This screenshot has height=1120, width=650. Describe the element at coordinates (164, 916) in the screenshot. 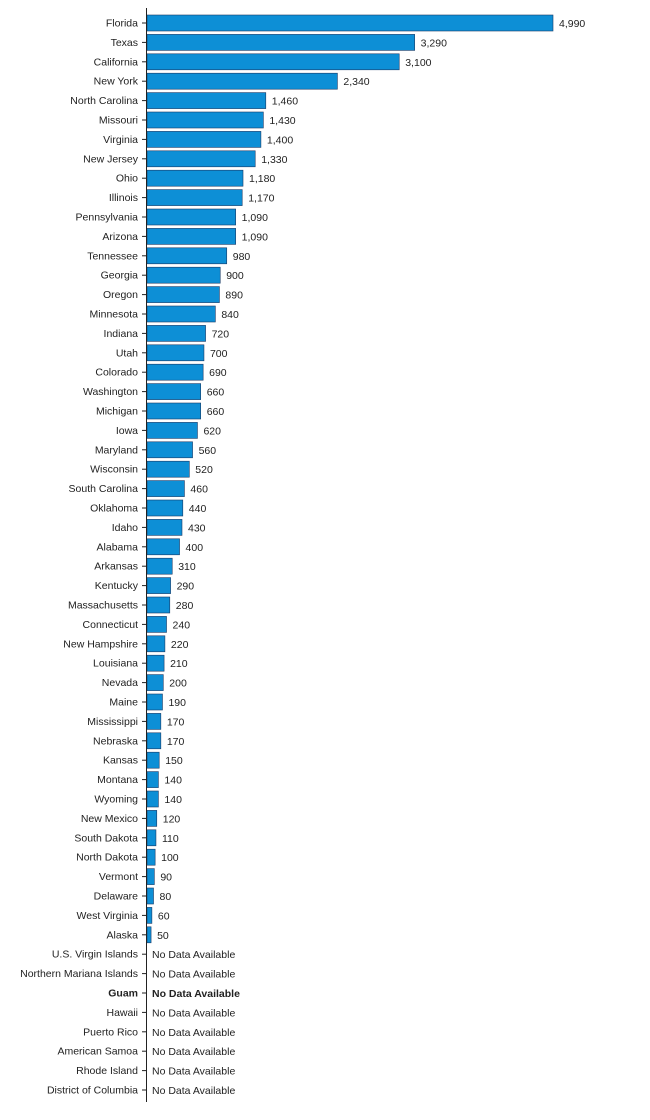

I see `value-label-west-virginia: 60` at that location.